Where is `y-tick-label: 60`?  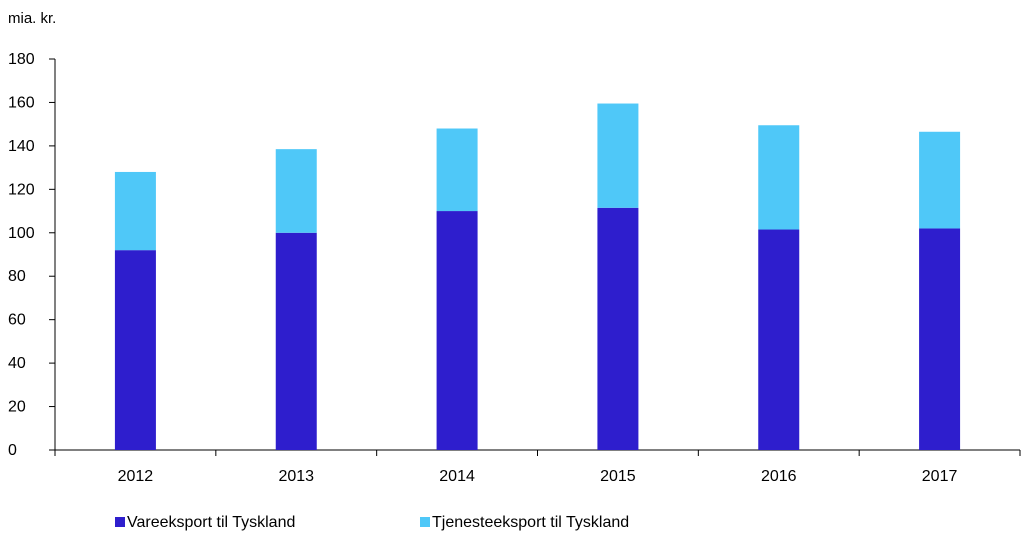 y-tick-label: 60 is located at coordinates (17, 320).